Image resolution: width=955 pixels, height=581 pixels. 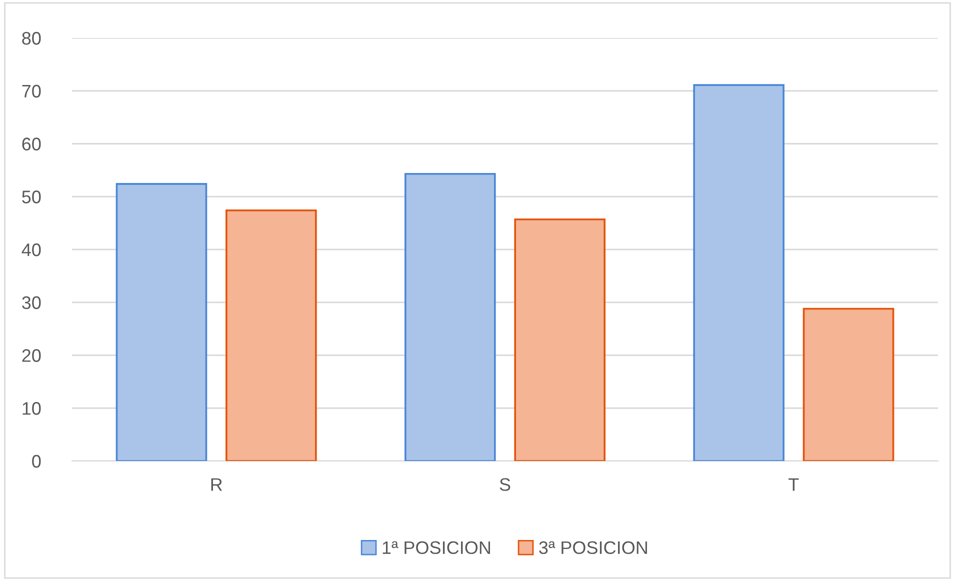 I want to click on y-tick-label: 20, so click(x=31, y=355).